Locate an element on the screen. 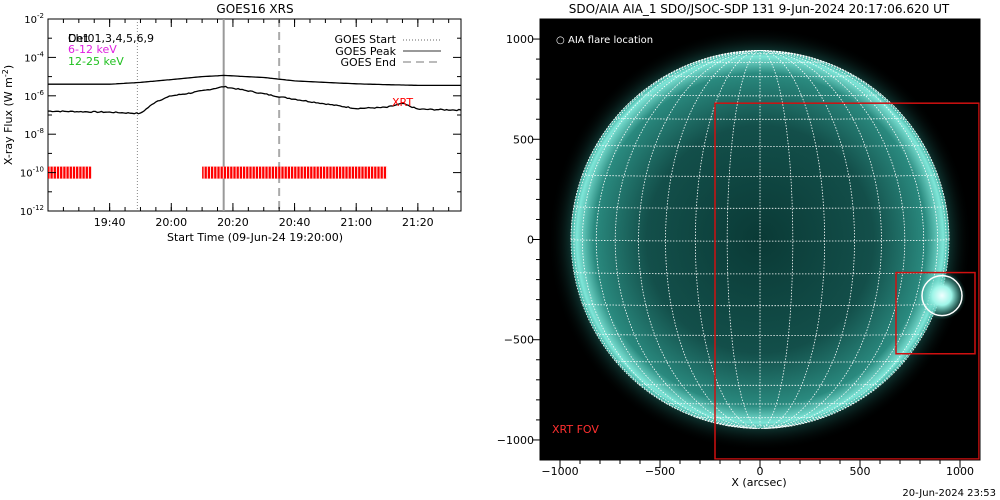  aia-x-axis: −1000 −500 0 500 1000 is located at coordinates (757, 469).